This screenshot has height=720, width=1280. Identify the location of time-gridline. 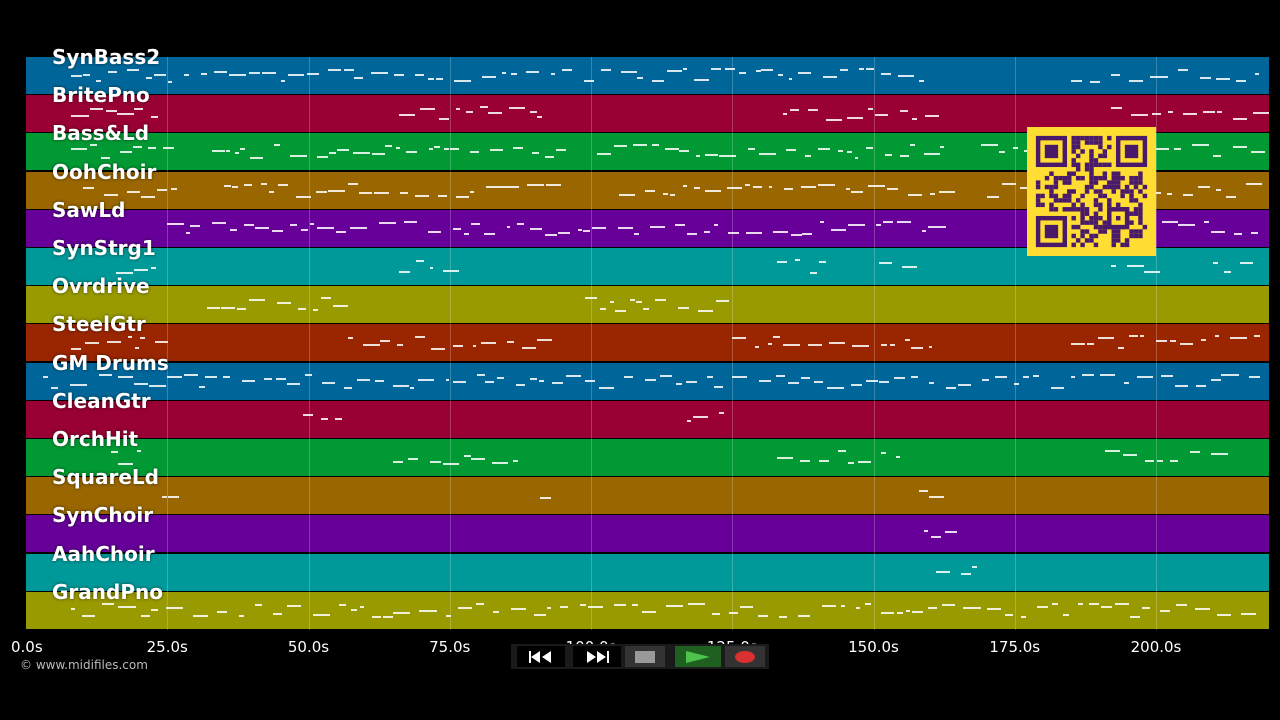
(1156, 343).